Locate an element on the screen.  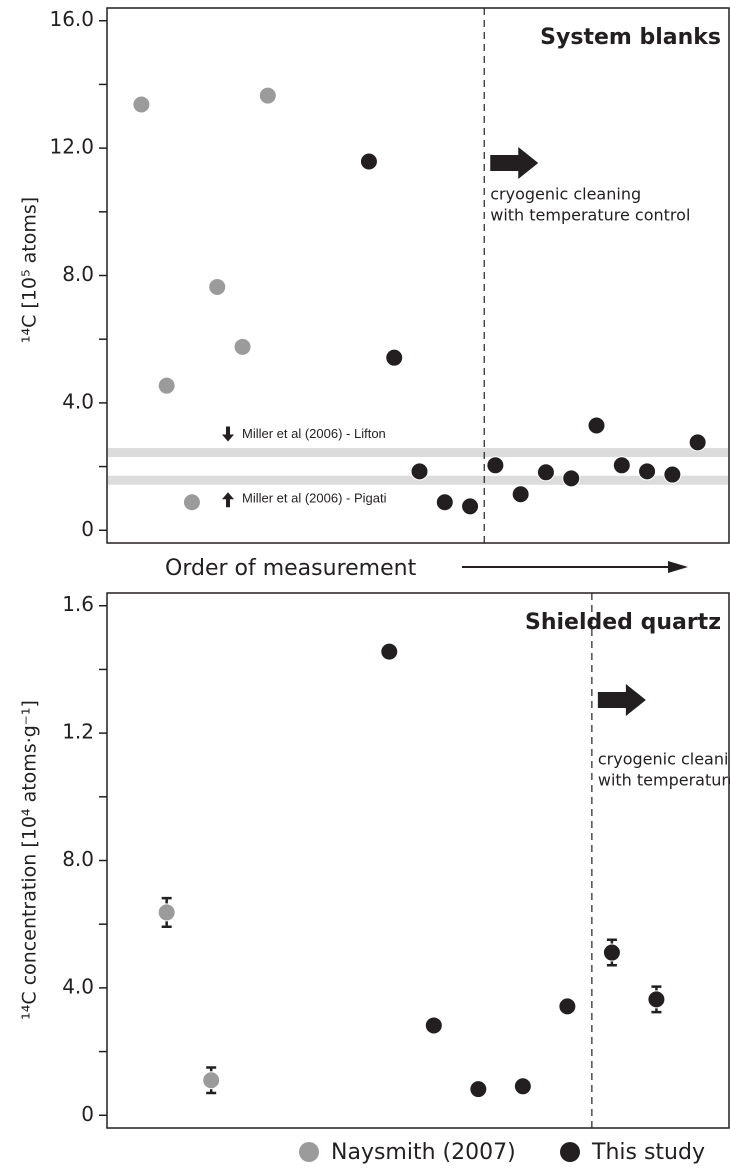
chart-title: System blanks is located at coordinates (630, 37).